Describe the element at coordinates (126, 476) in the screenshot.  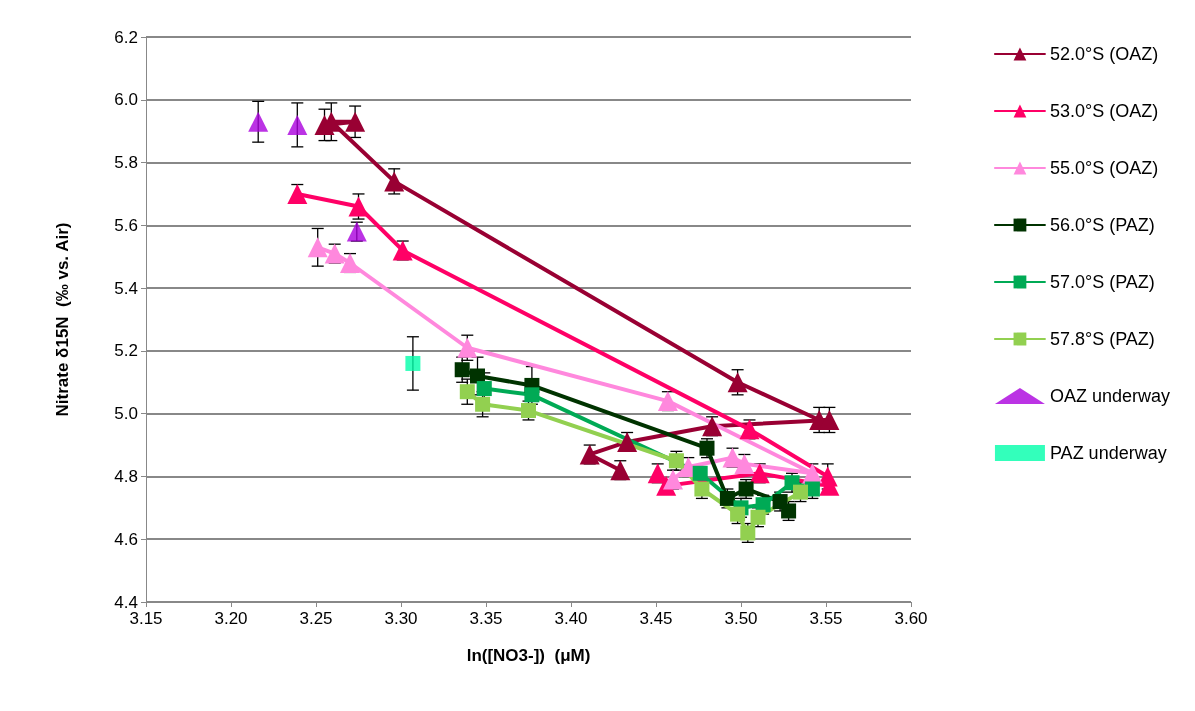
I see `y-tick-label: 4.8` at that location.